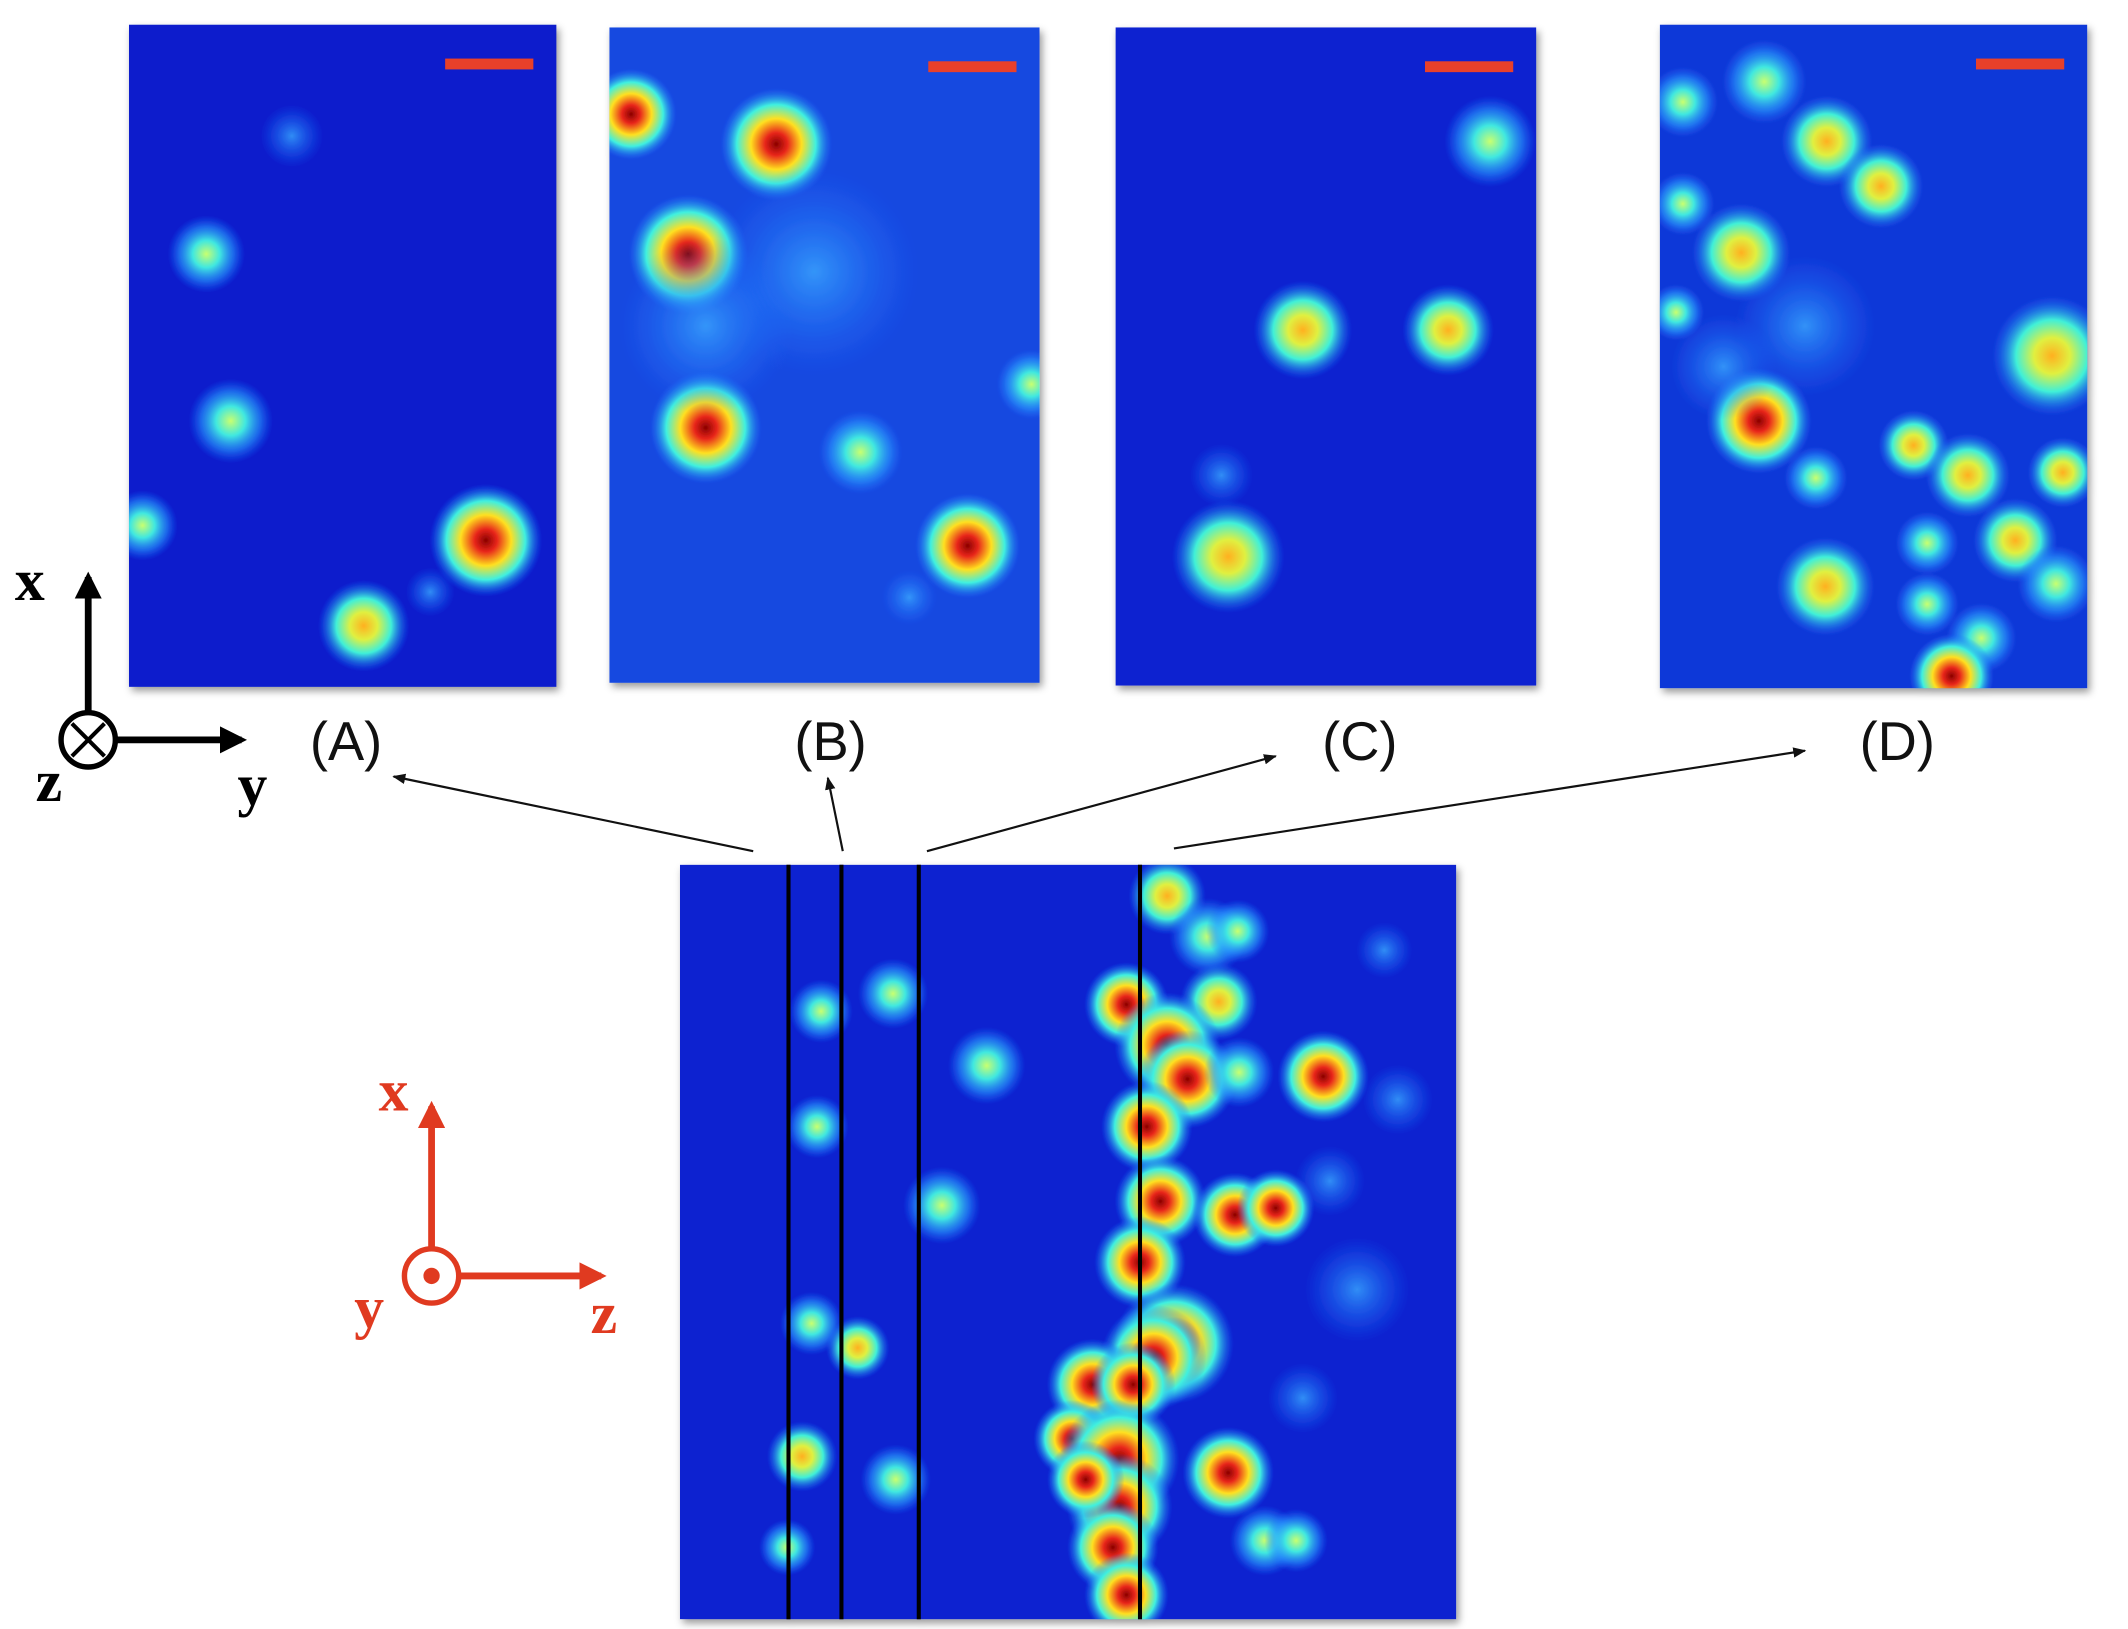 This screenshot has width=2128, height=1629. What do you see at coordinates (88, 740) in the screenshot?
I see `axis-cross` at bounding box center [88, 740].